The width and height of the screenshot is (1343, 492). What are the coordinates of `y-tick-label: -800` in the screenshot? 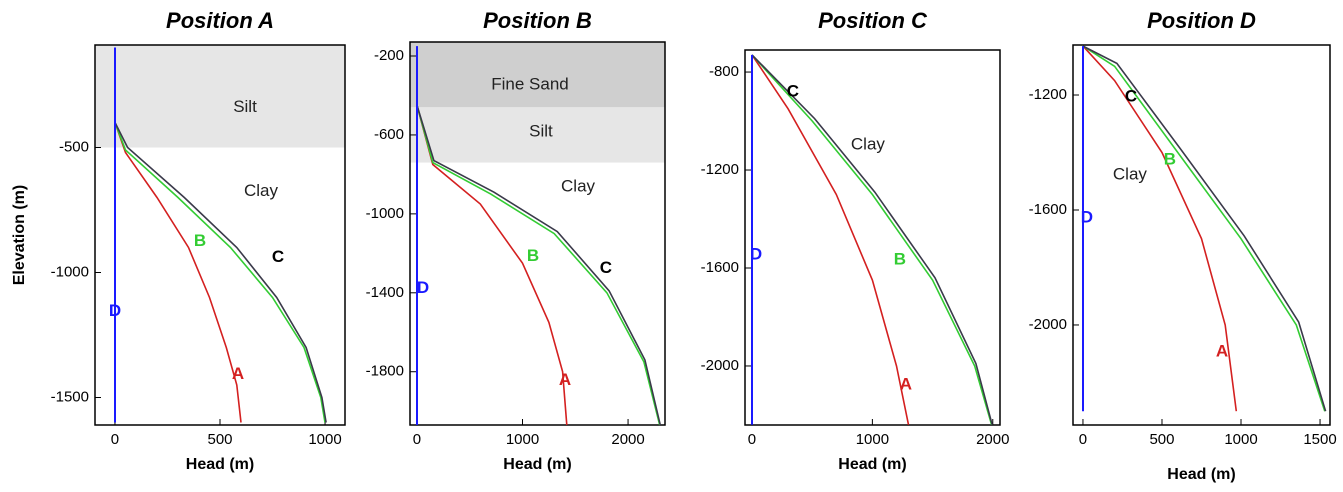 It's located at (724, 71).